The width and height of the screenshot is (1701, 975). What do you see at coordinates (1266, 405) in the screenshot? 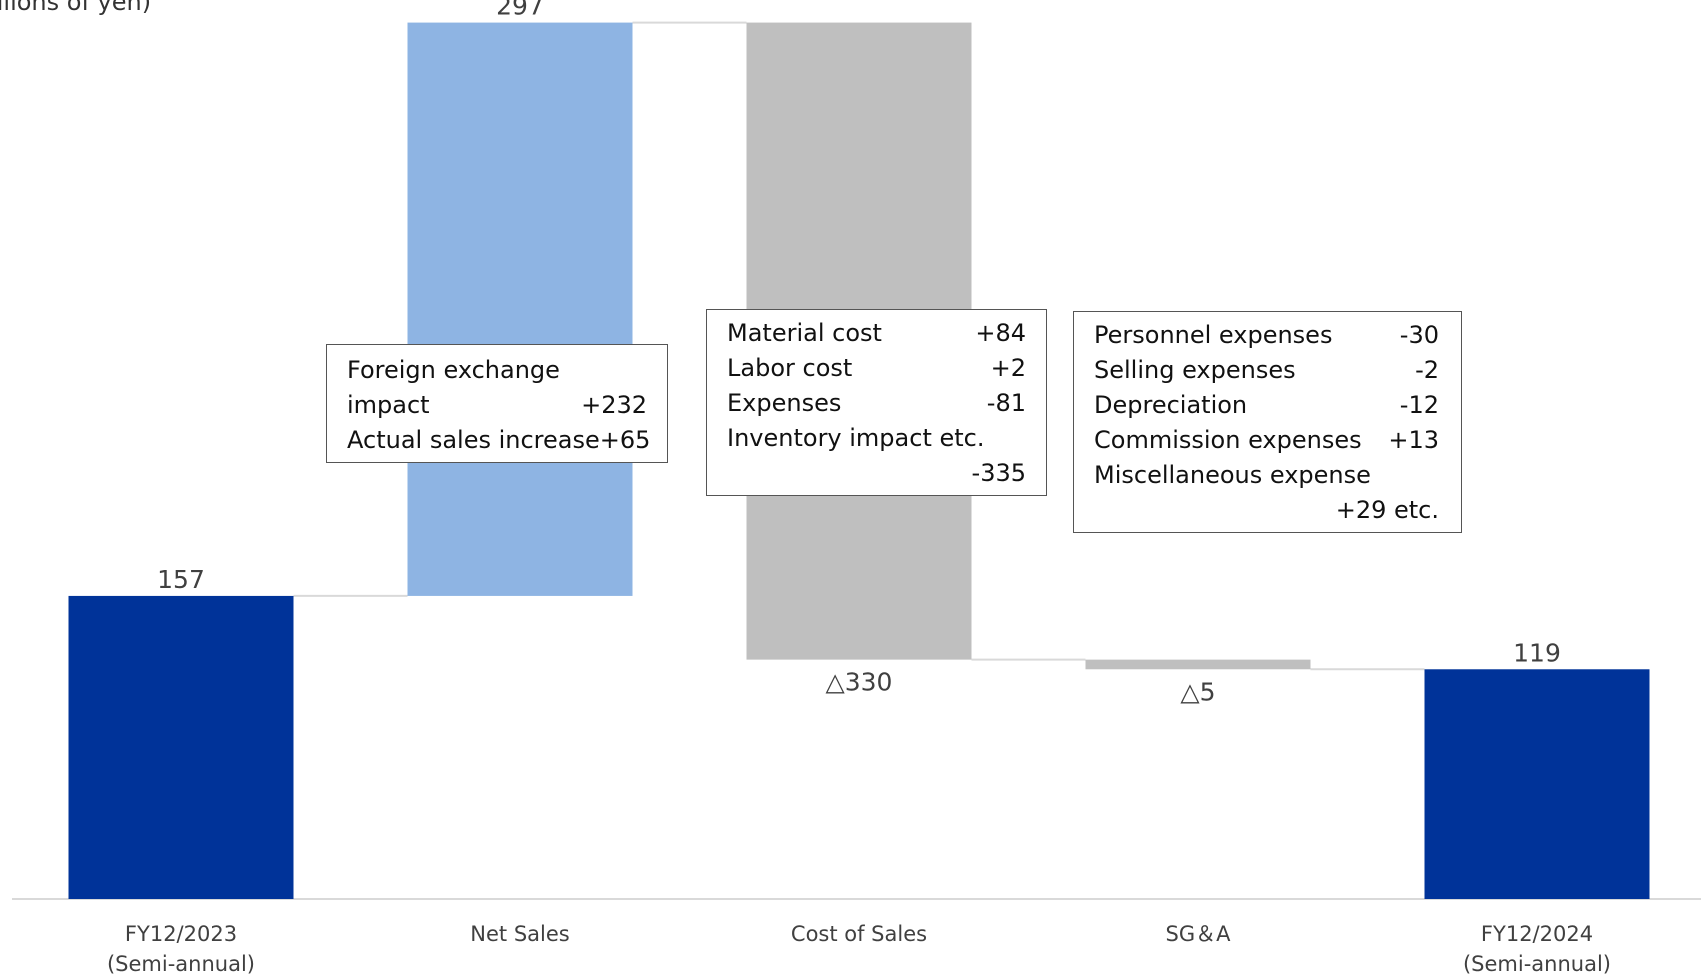
I see `note-row: Depreciation -12` at bounding box center [1266, 405].